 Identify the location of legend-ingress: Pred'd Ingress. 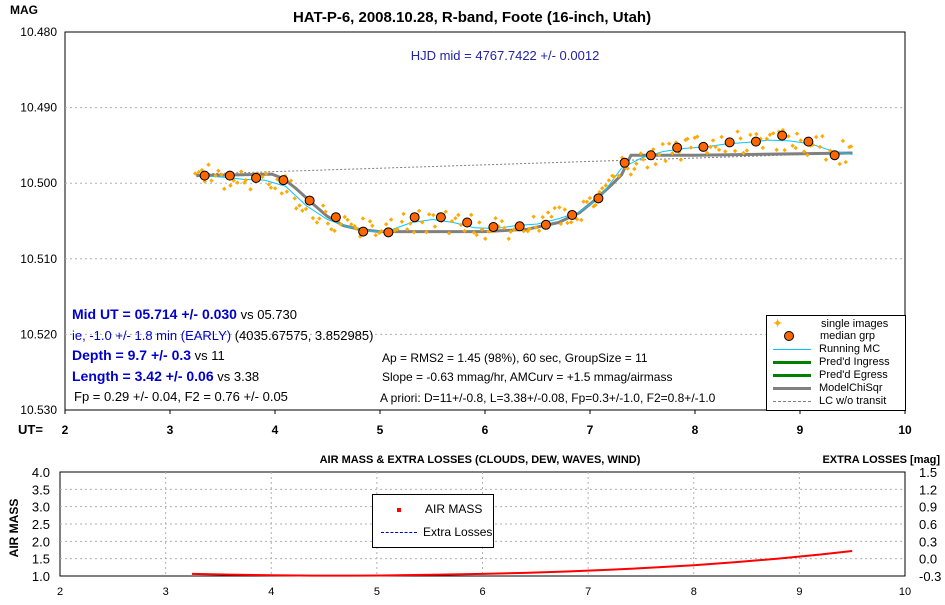
(831, 362).